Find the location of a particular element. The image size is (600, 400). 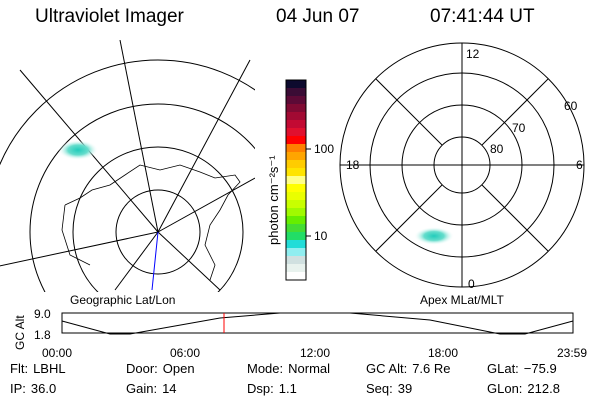

coastline is located at coordinates (151, 222).